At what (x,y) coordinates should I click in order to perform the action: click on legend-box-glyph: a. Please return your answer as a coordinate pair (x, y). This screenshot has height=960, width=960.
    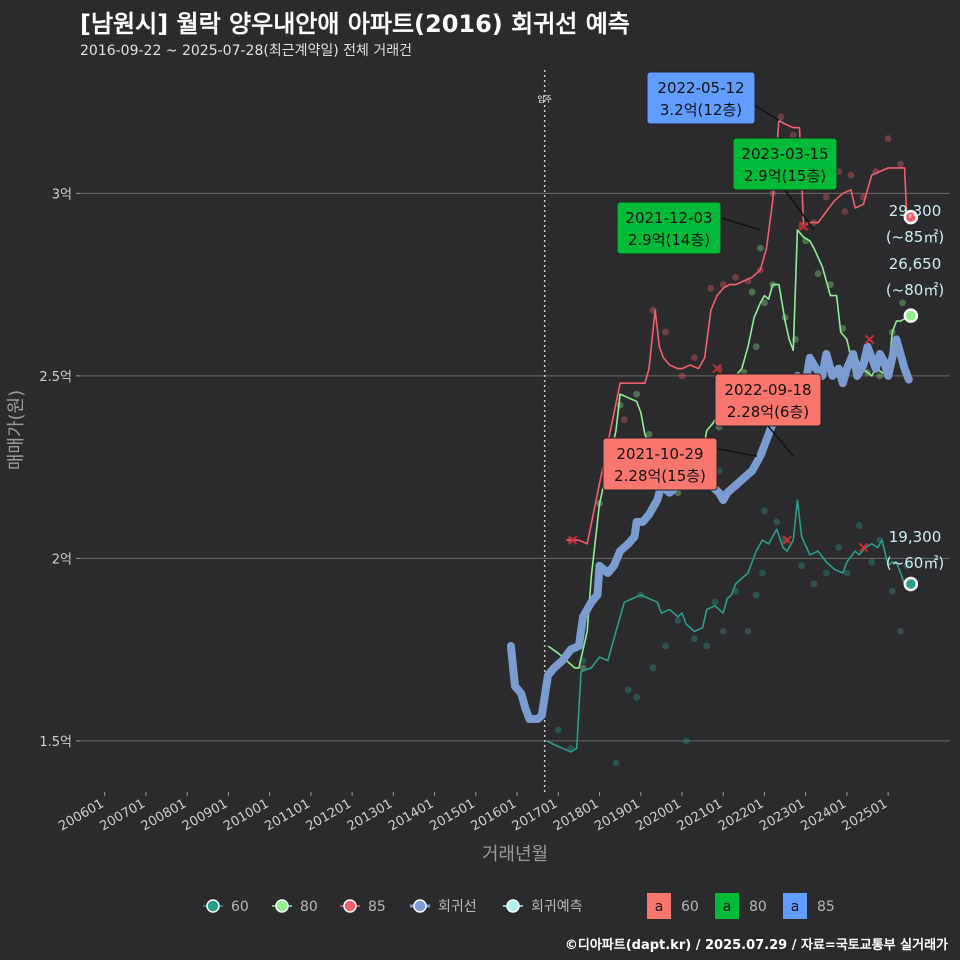
    Looking at the image, I should click on (727, 907).